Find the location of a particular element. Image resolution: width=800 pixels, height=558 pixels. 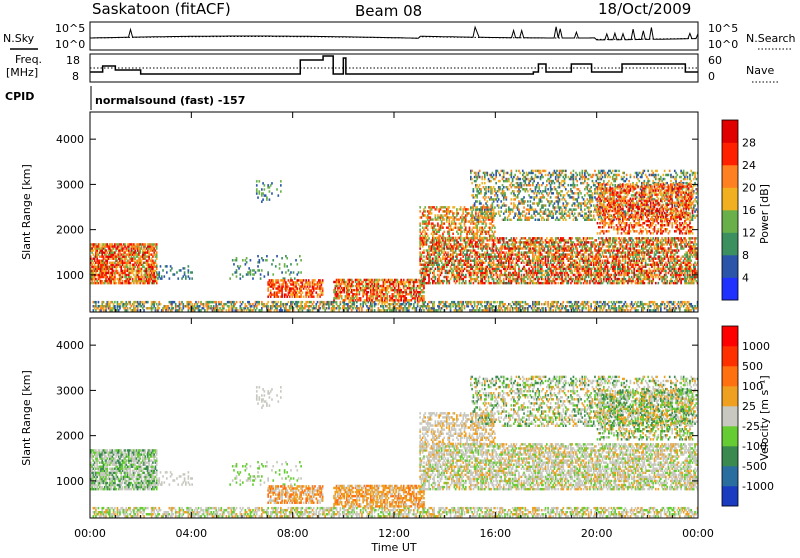

freq-traces is located at coordinates (394, 65).